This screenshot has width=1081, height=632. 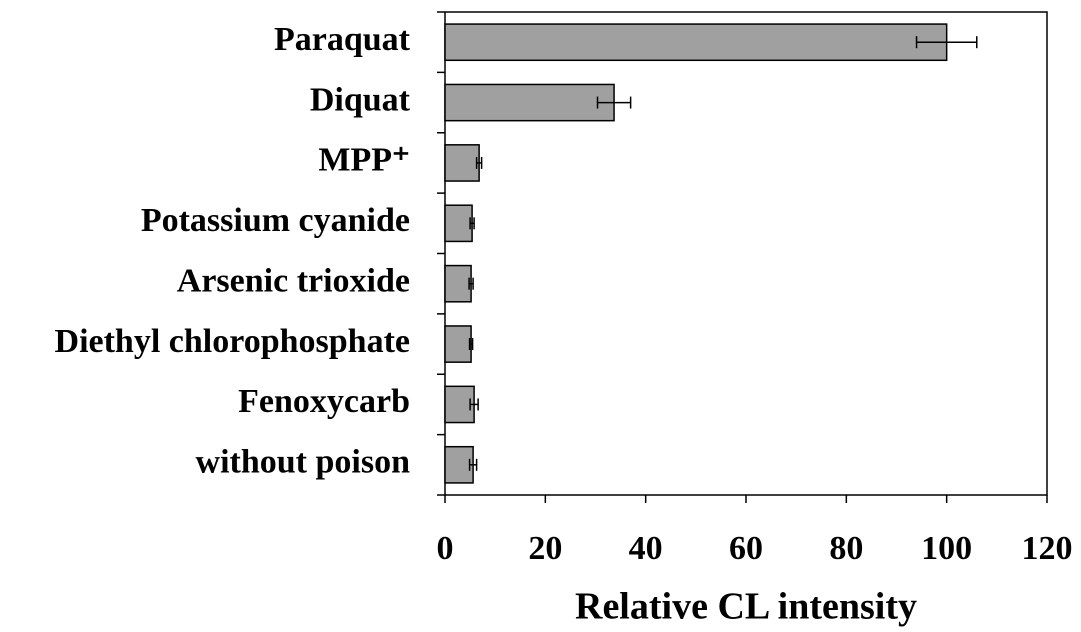 What do you see at coordinates (324, 401) in the screenshot?
I see `y-tick-label: Fenoxycarb` at bounding box center [324, 401].